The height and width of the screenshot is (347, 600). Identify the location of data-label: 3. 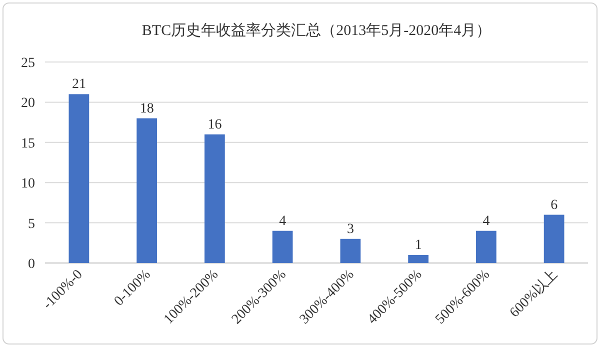
(350, 229).